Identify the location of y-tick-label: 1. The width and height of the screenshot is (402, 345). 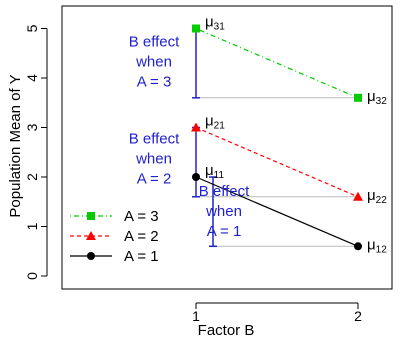
(32, 226).